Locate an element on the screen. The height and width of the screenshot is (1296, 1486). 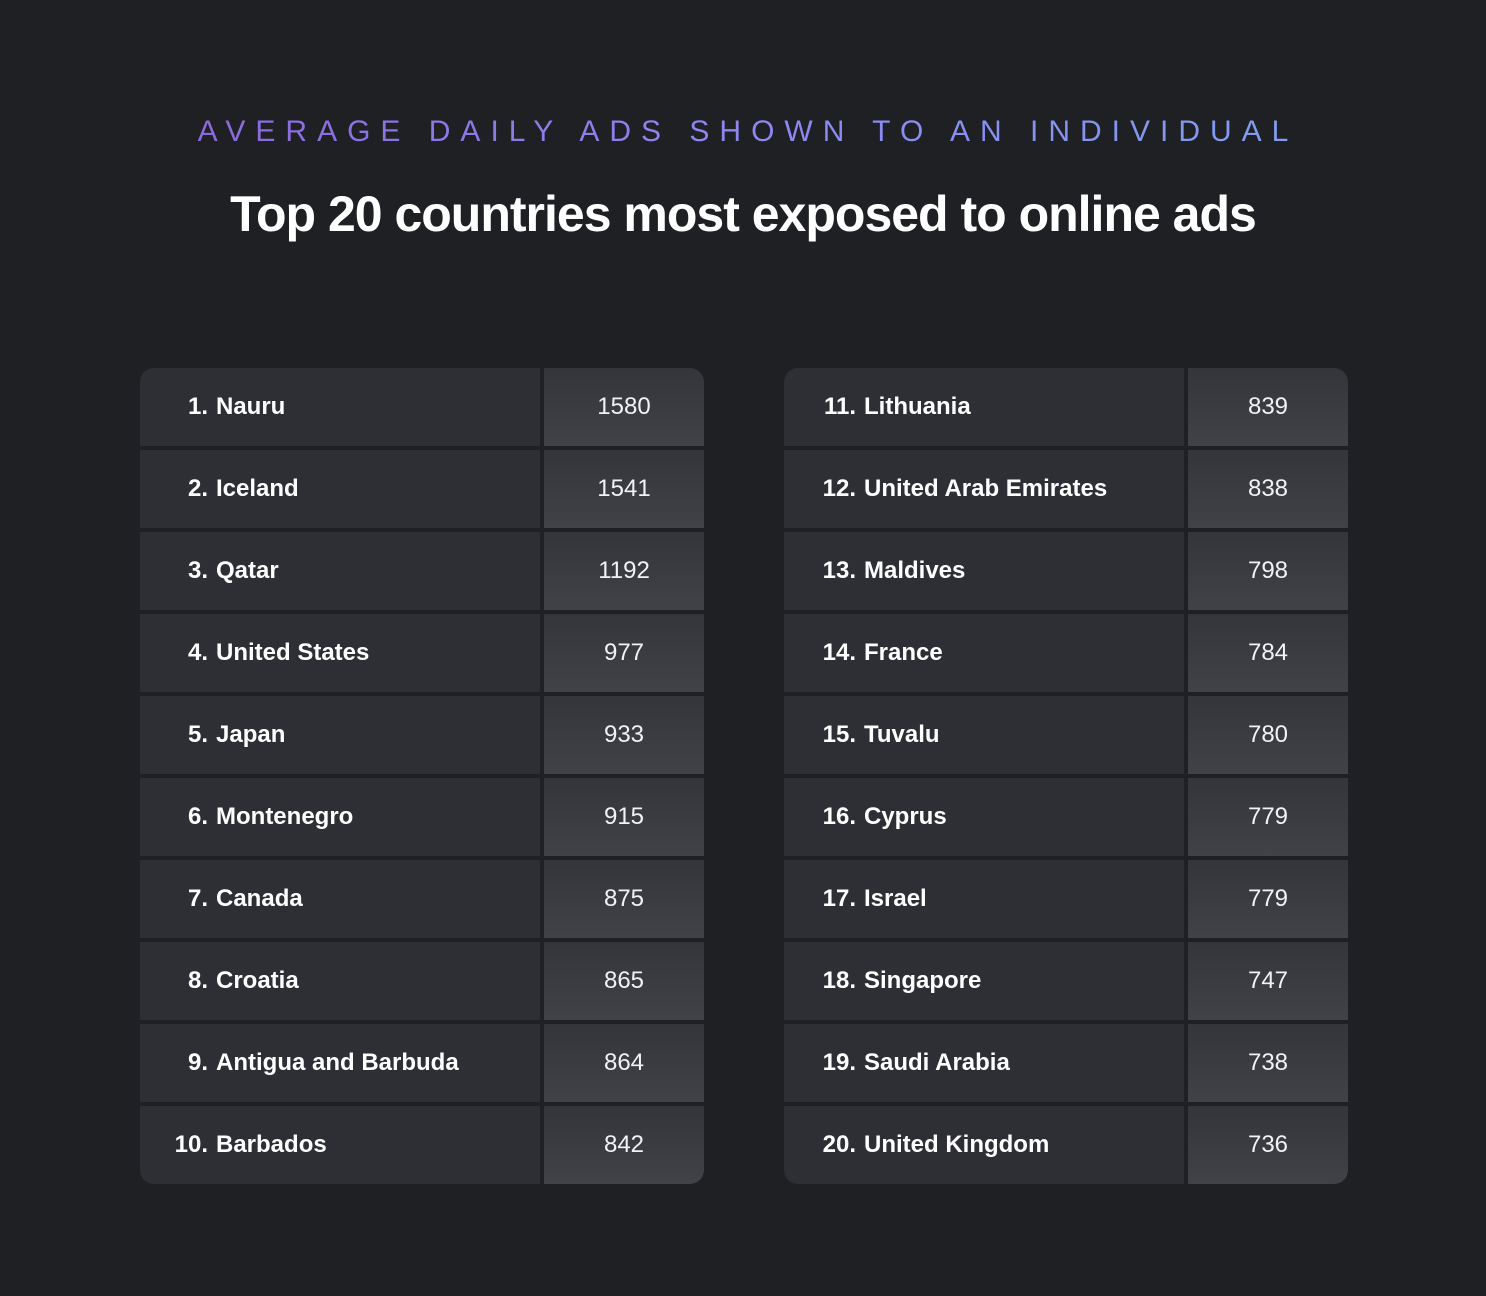
country-cell: 1. Nauru is located at coordinates (340, 407).